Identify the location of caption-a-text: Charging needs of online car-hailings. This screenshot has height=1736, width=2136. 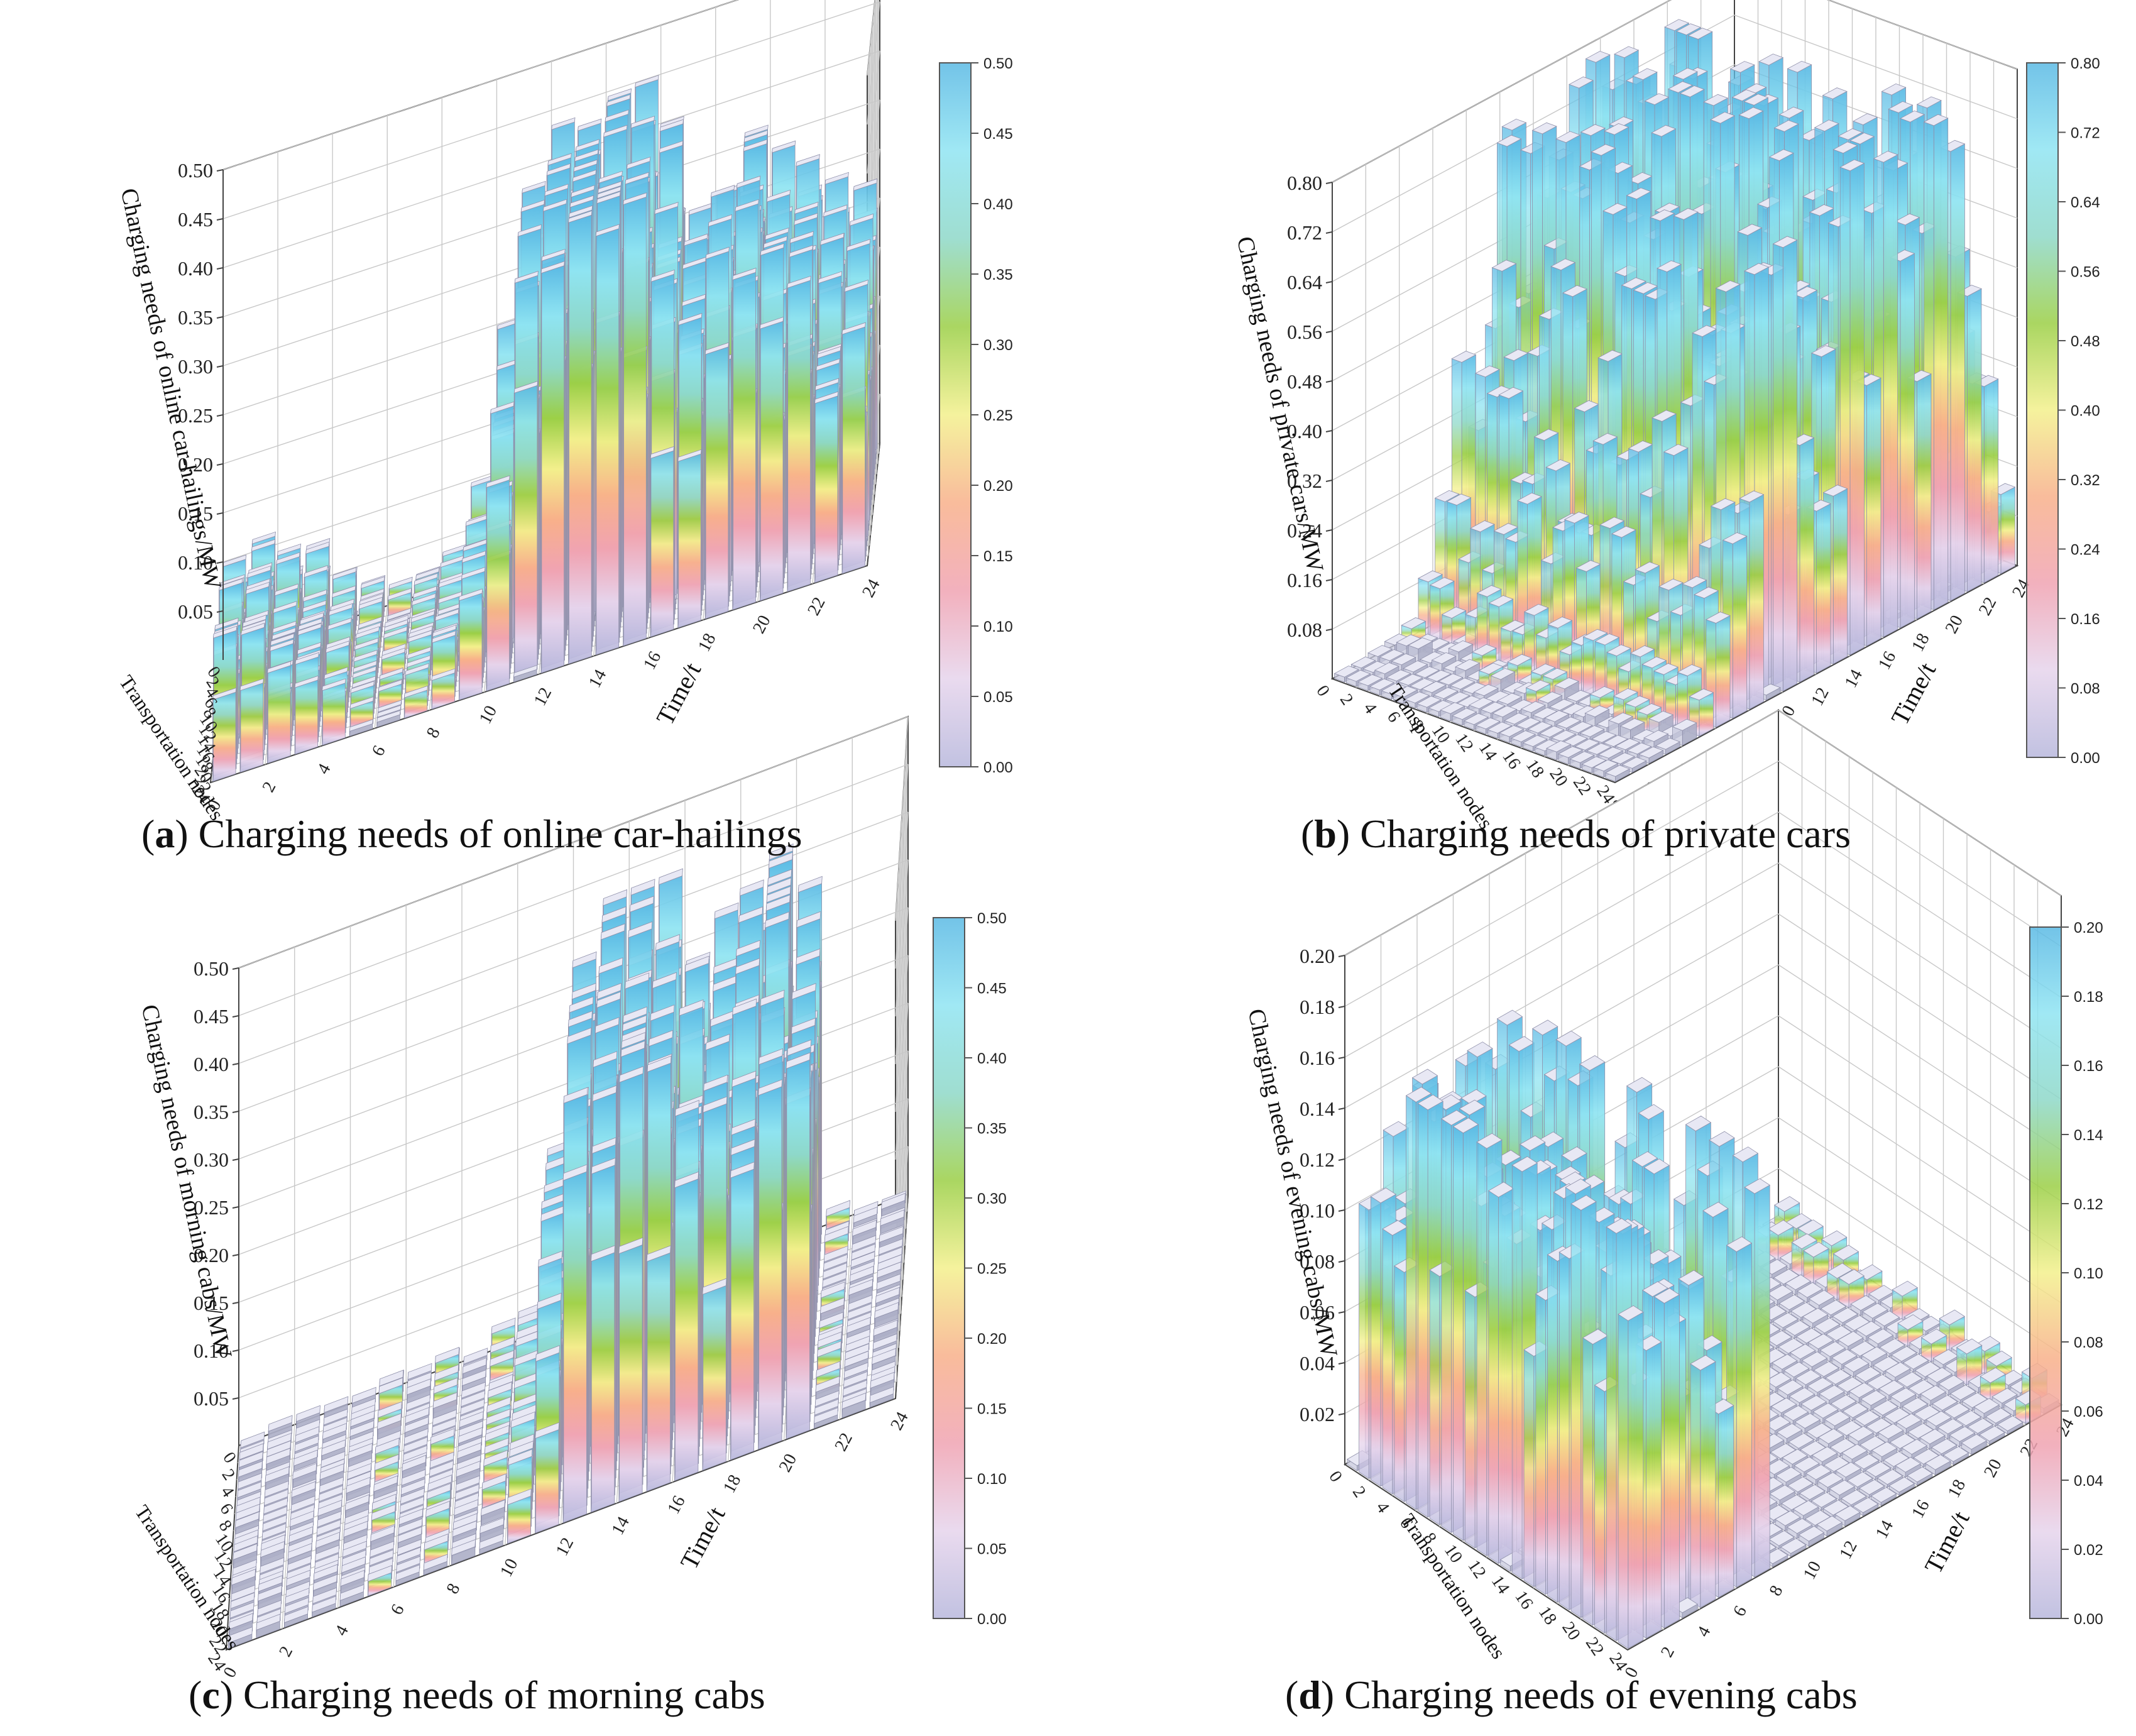
(500, 834).